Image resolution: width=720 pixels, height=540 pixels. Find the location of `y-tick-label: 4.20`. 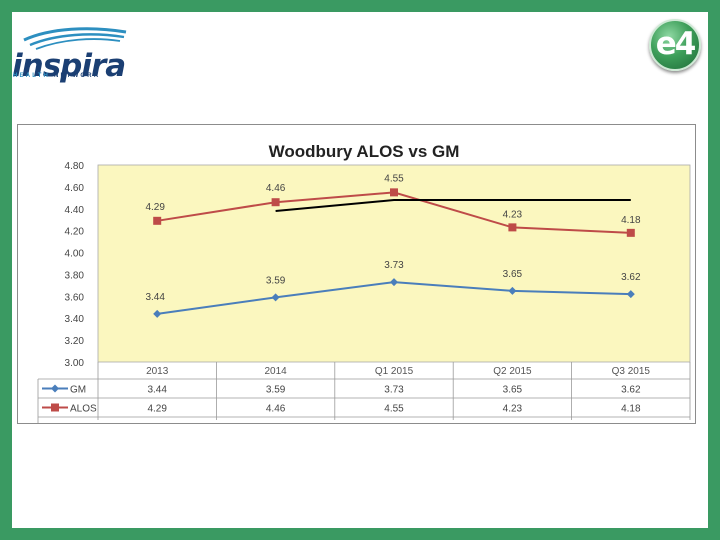

y-tick-label: 4.20 is located at coordinates (75, 232).